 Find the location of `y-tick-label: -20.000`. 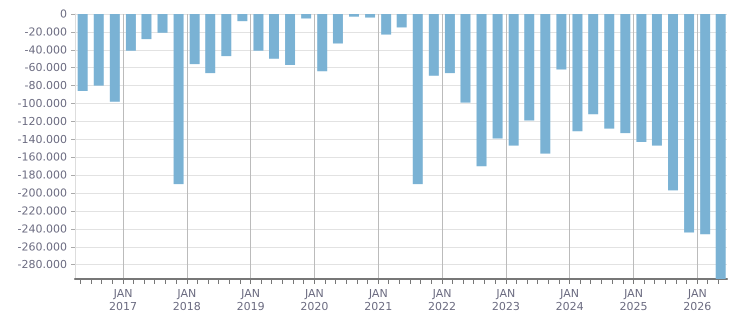

y-tick-label: -20.000 is located at coordinates (45, 31).